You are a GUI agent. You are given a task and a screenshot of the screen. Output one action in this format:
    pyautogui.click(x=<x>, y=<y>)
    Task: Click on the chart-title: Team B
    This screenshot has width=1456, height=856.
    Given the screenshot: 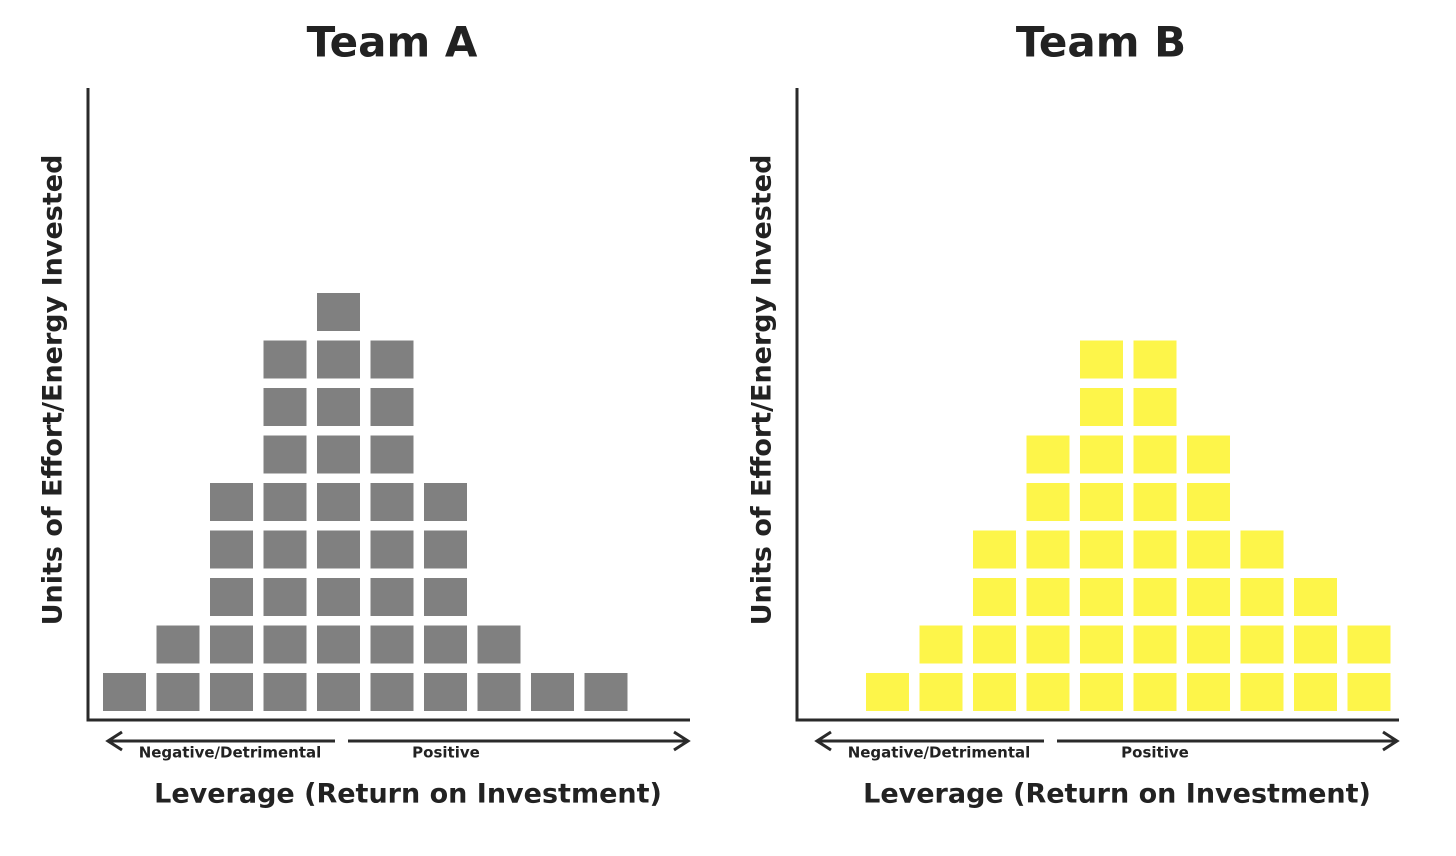 What is the action you would take?
    pyautogui.click(x=1101, y=42)
    